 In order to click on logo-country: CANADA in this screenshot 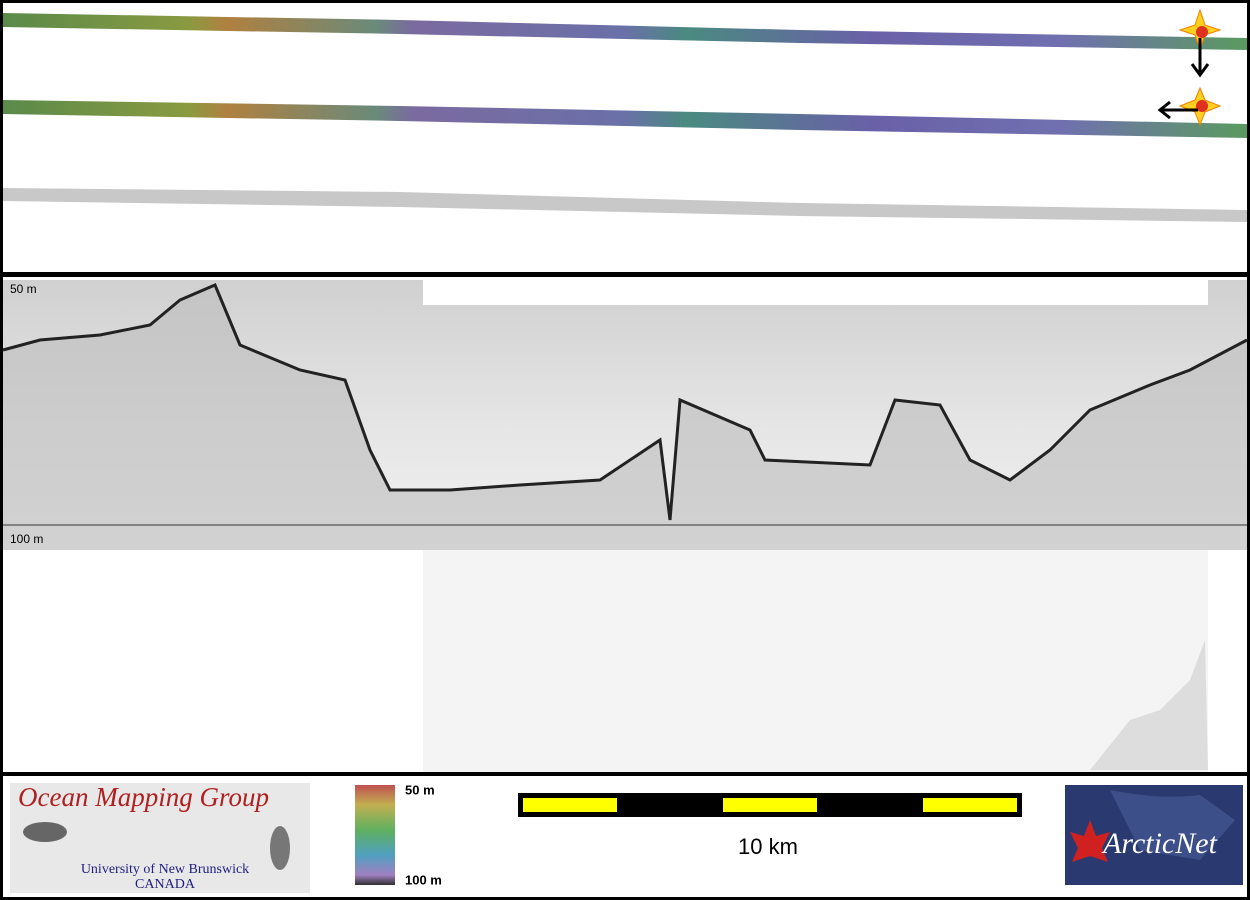, I will do `click(165, 884)`.